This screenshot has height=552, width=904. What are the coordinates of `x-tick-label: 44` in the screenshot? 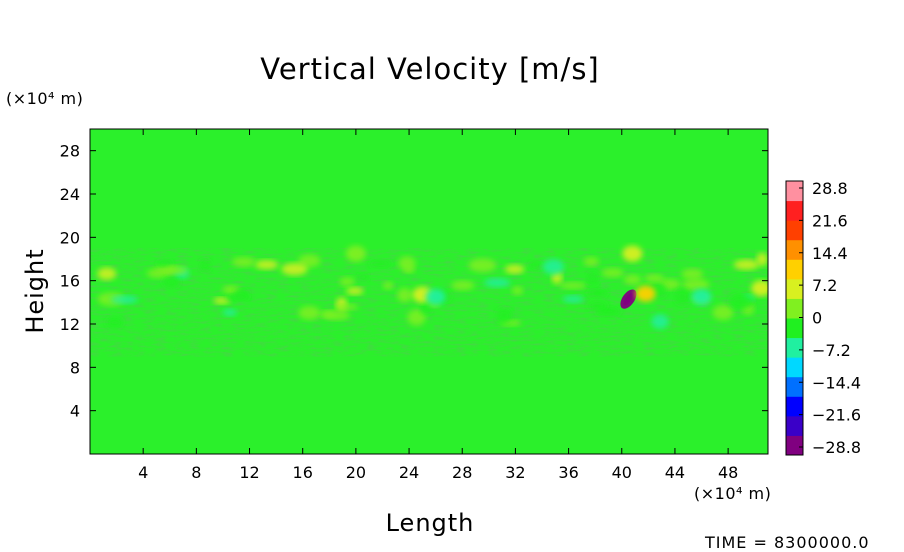 It's located at (675, 472).